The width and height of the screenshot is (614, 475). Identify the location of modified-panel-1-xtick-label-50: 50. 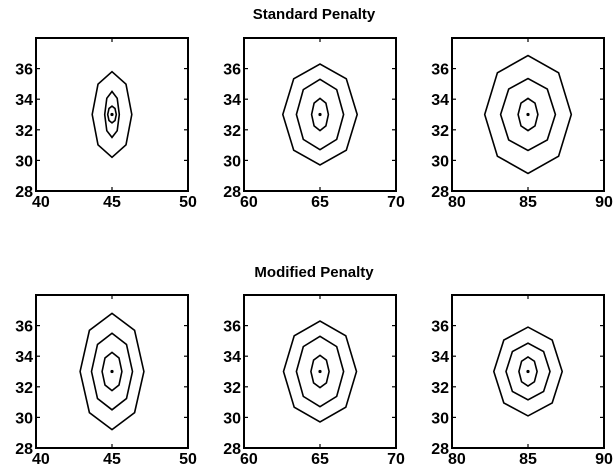
(188, 459).